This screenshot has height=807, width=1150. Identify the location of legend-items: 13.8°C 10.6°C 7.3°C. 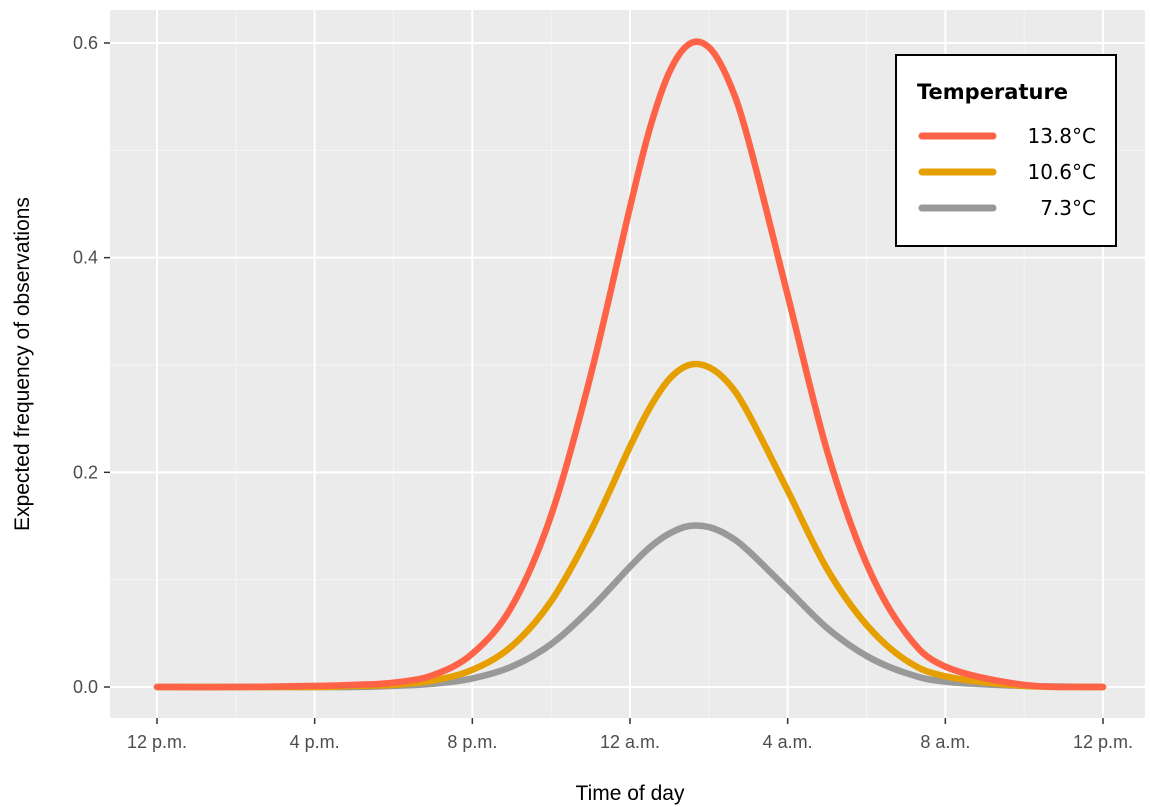
(1007, 172).